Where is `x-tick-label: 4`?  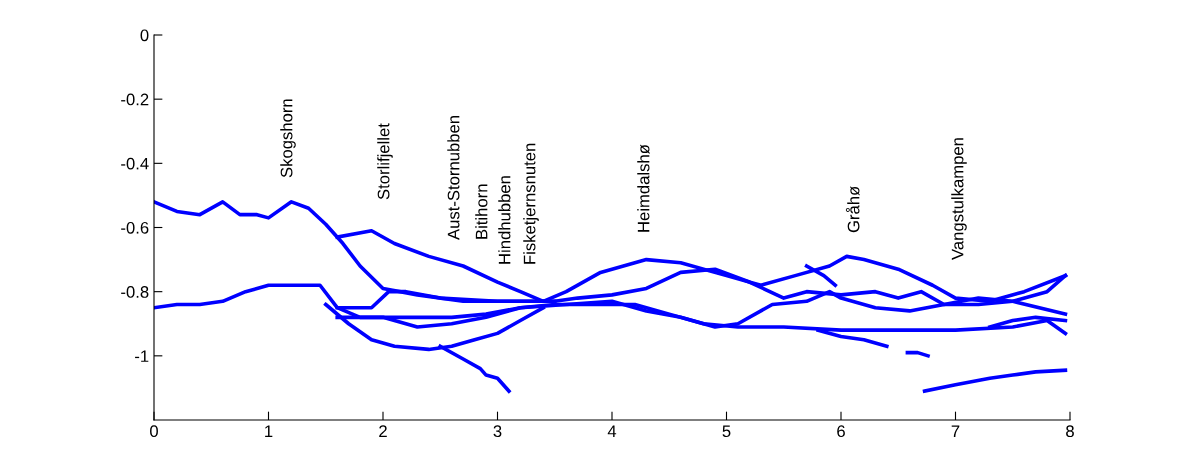
x-tick-label: 4 is located at coordinates (612, 431).